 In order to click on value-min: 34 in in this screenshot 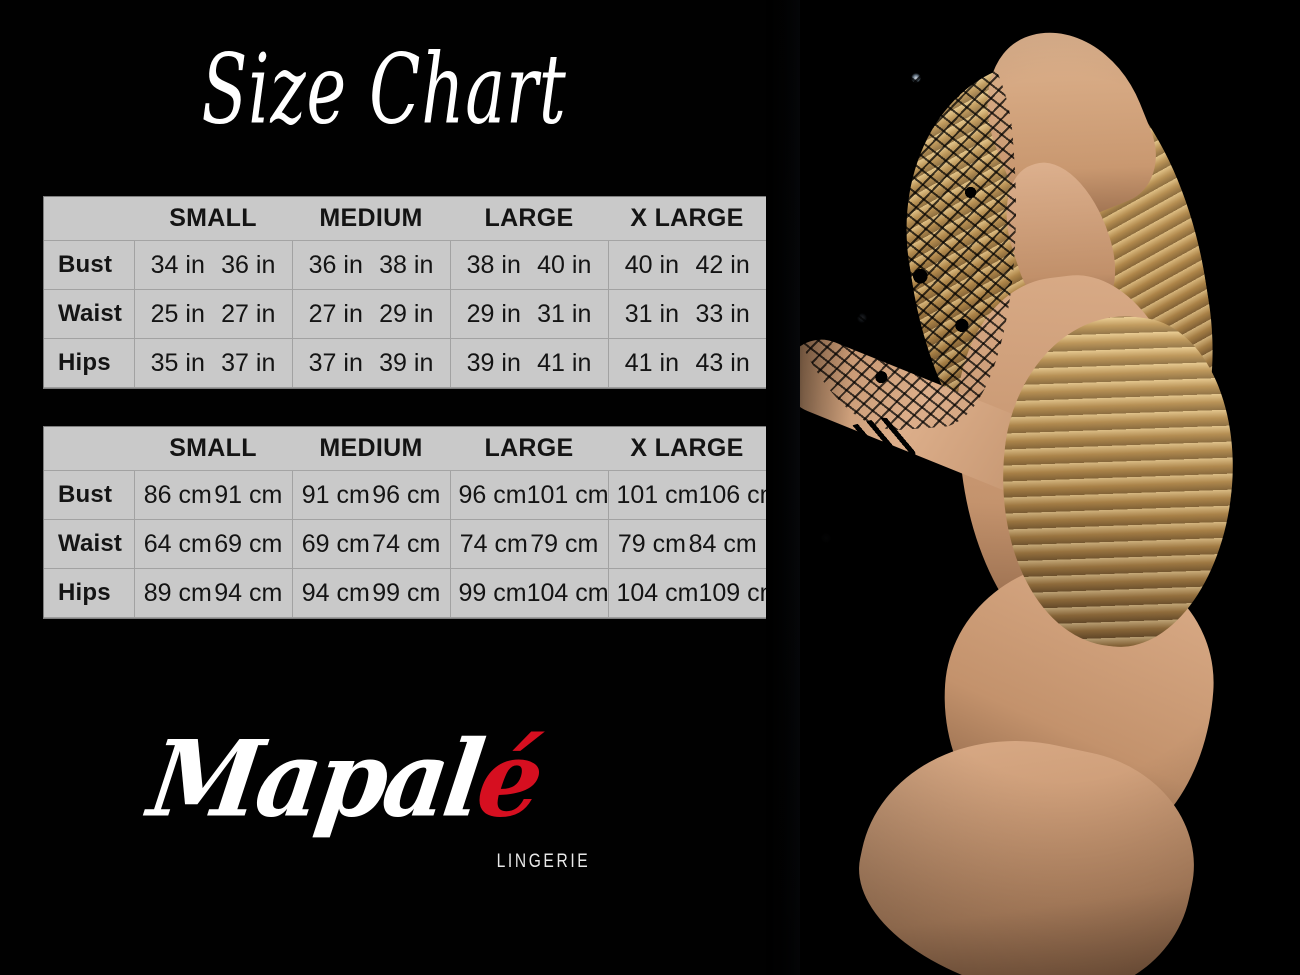, I will do `click(177, 264)`.